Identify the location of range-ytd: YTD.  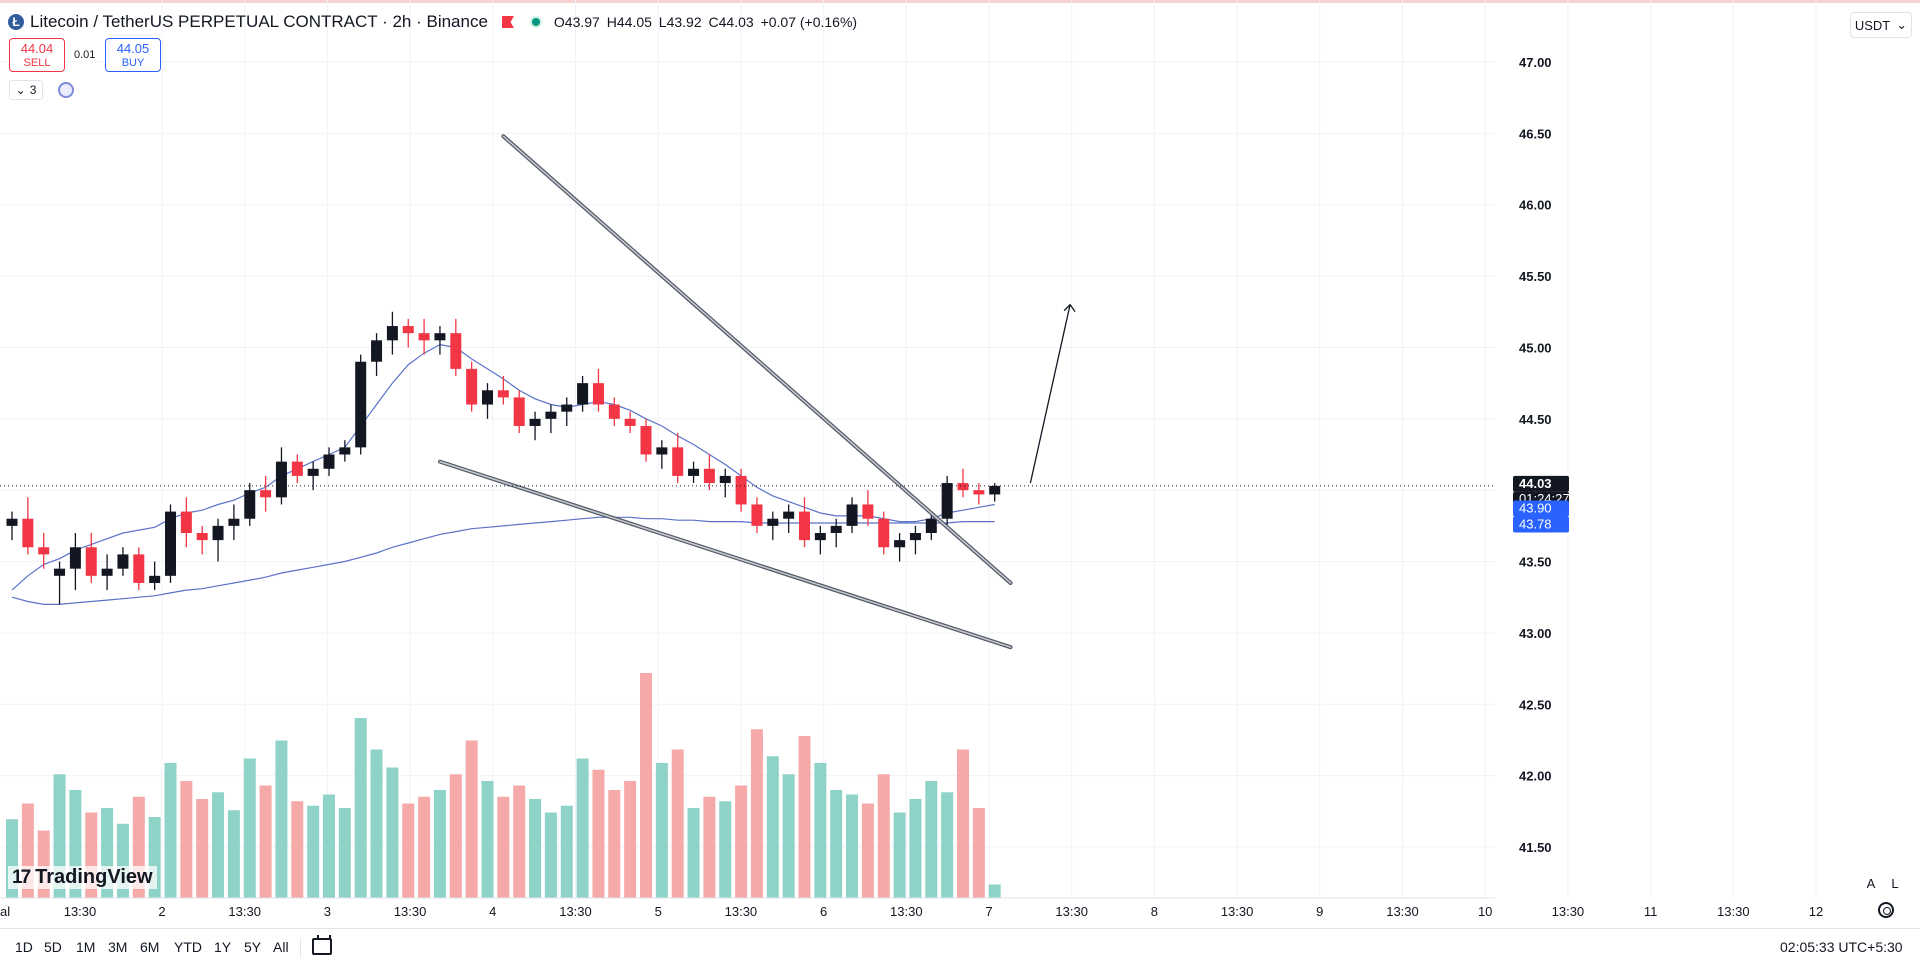
(188, 947).